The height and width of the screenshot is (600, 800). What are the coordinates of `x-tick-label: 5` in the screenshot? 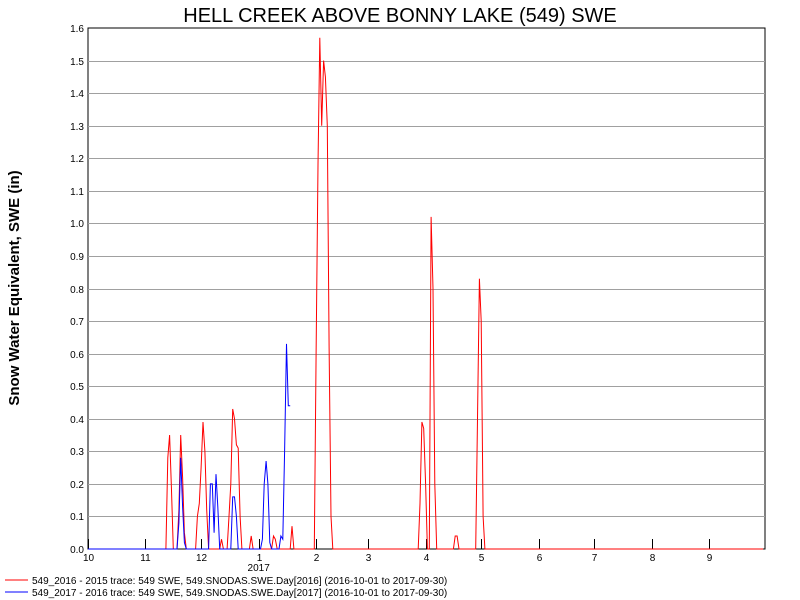 It's located at (482, 558).